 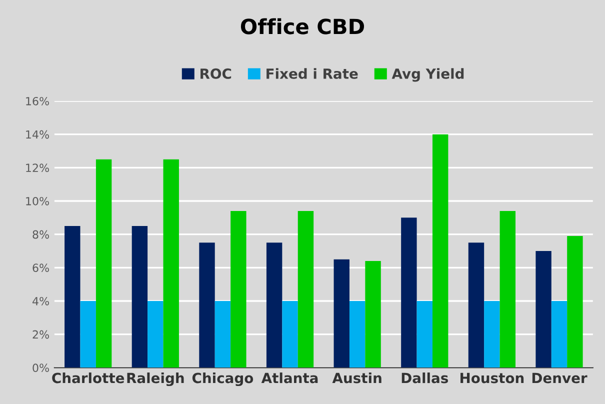 What do you see at coordinates (425, 378) in the screenshot?
I see `x-tick-label: Dallas` at bounding box center [425, 378].